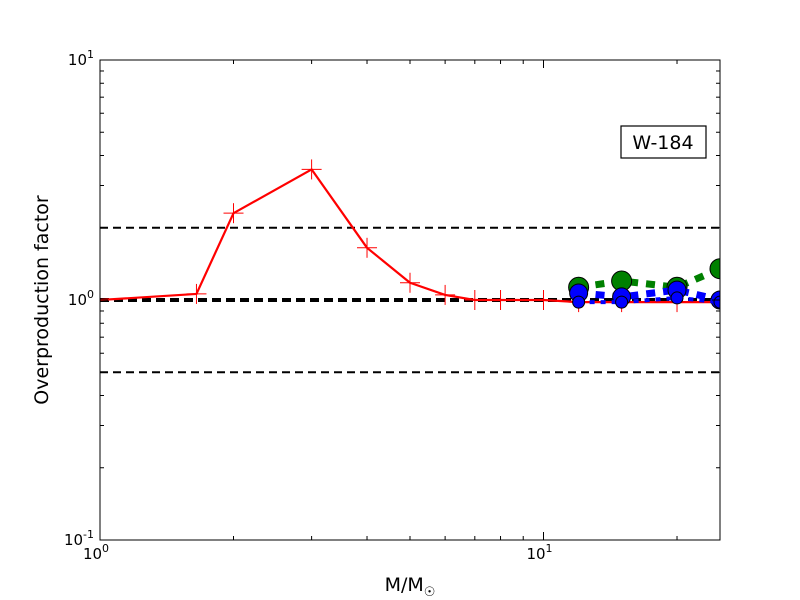 The width and height of the screenshot is (800, 600). What do you see at coordinates (404, 585) in the screenshot?
I see `x-axis-label-base: M/M` at bounding box center [404, 585].